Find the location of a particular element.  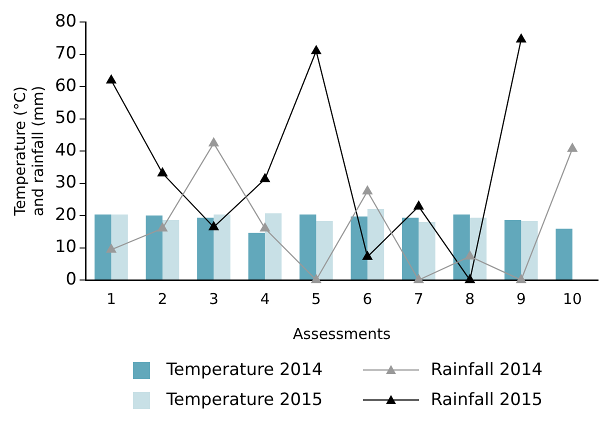

y-tick-label: 80 is located at coordinates (65, 21).